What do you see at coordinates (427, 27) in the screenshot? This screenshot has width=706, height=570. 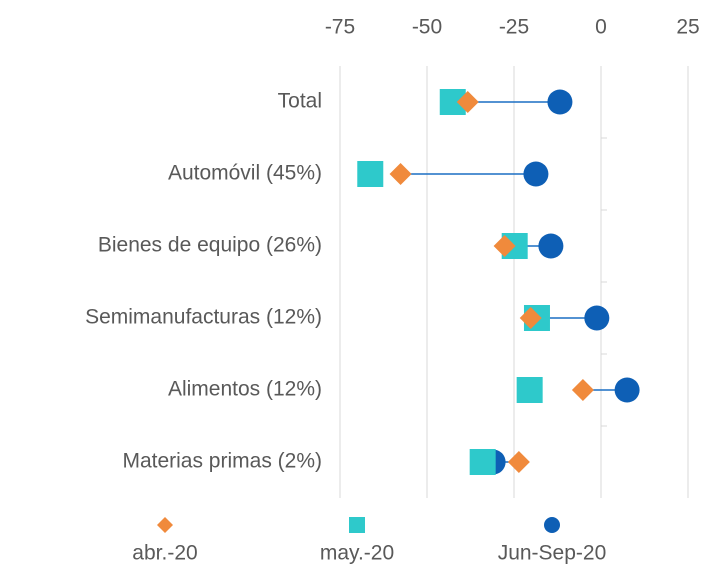 I see `x-tick-label: -50` at bounding box center [427, 27].